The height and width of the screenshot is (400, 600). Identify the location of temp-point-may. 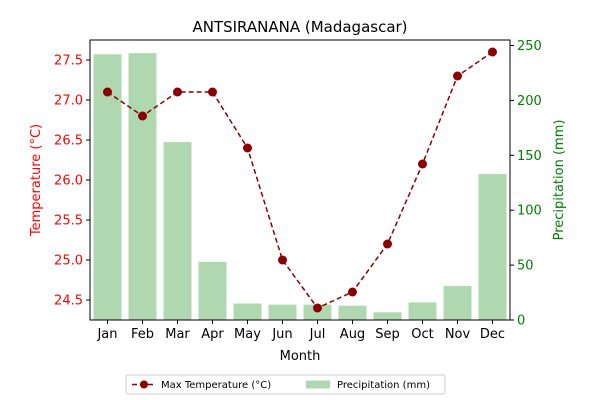
(247, 148).